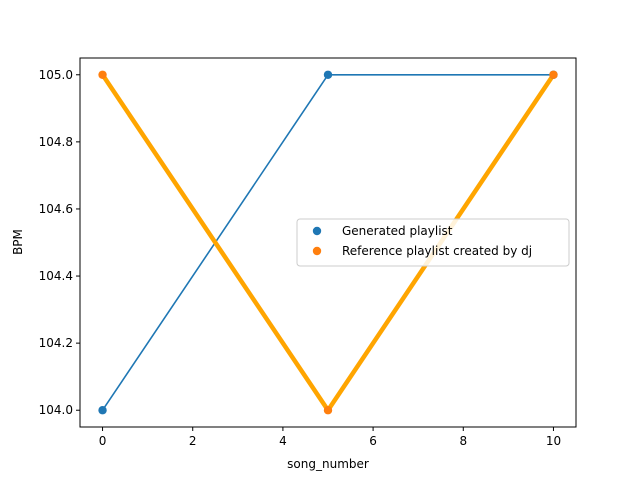 The width and height of the screenshot is (640, 484). I want to click on y-tick-label: 104.0, so click(56, 410).